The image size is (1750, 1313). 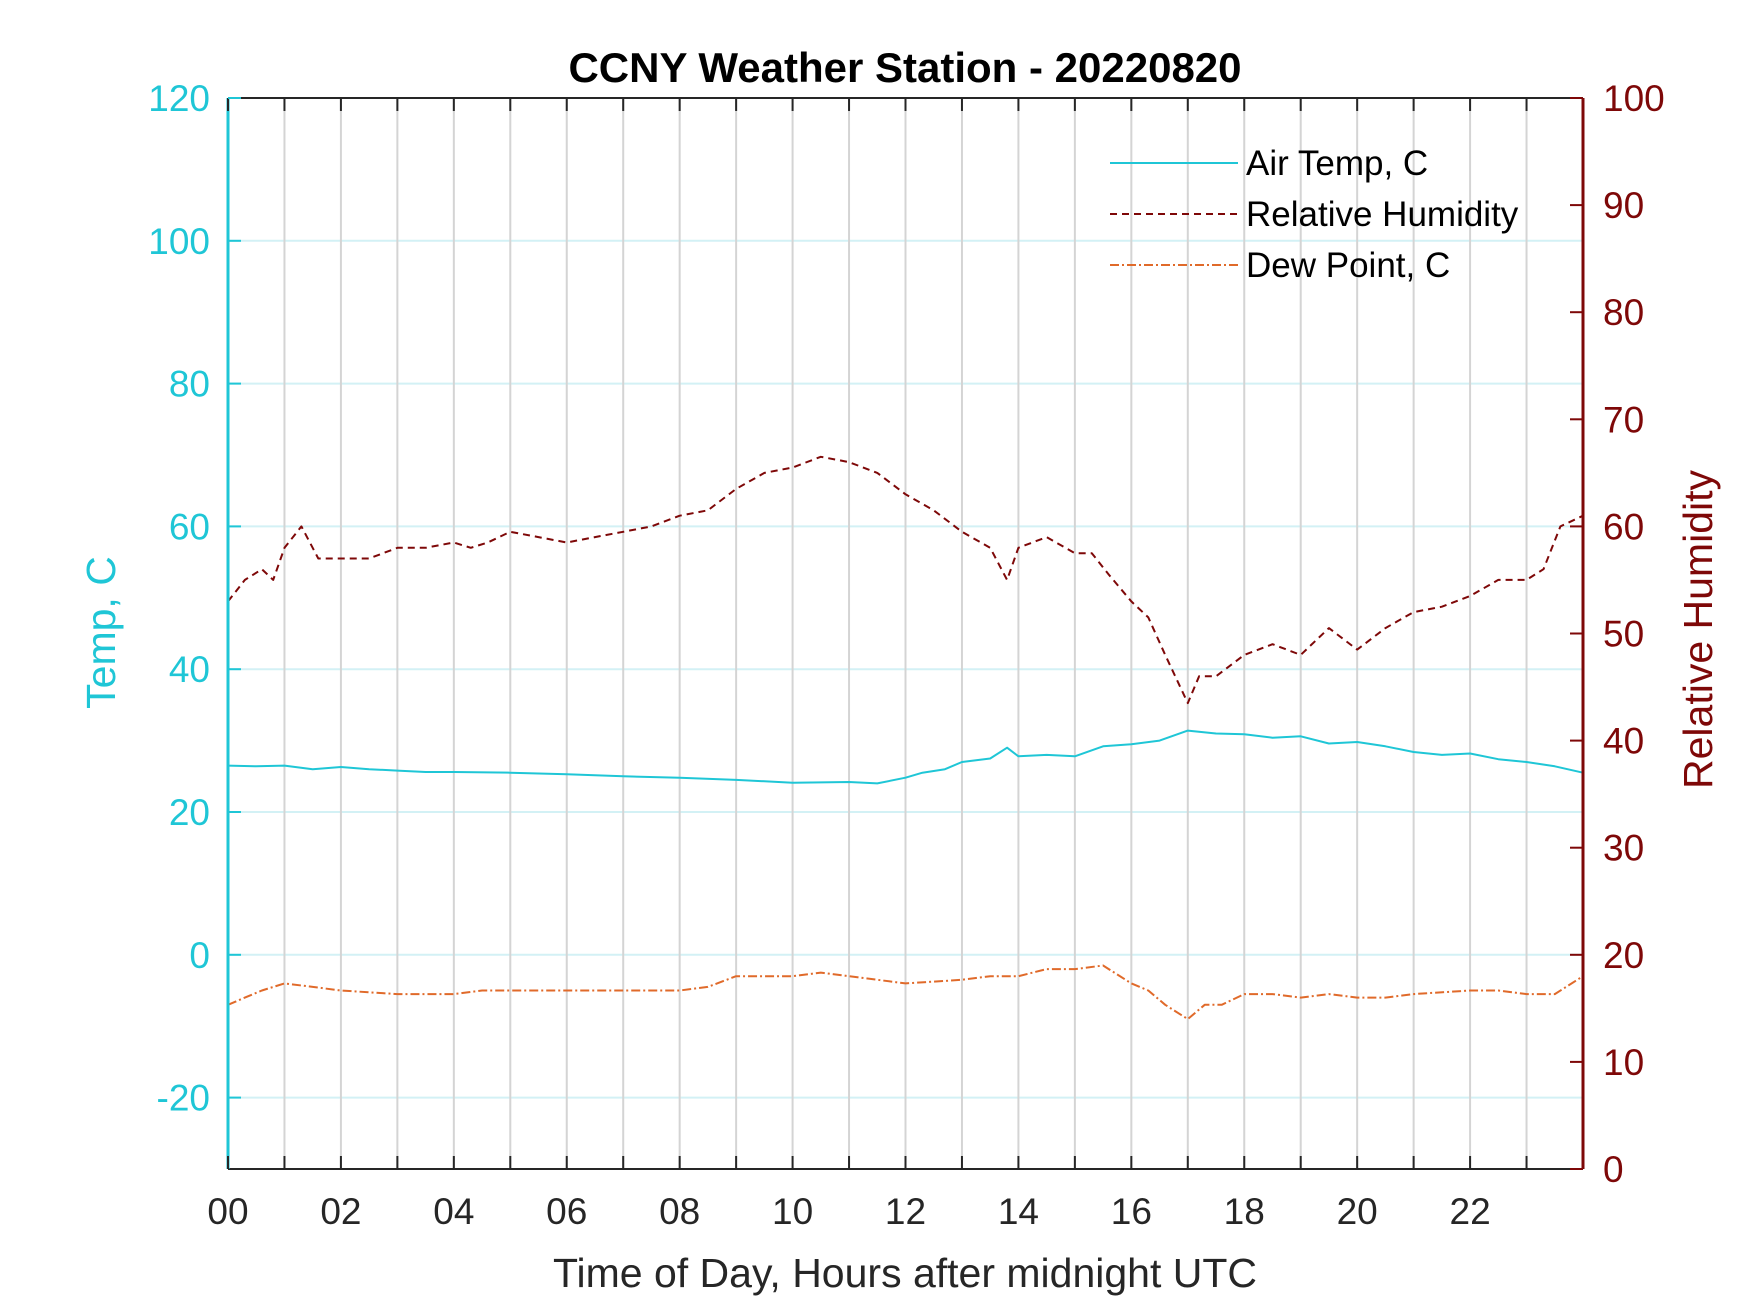 What do you see at coordinates (199, 955) in the screenshot?
I see `y-tick-label-left: 0` at bounding box center [199, 955].